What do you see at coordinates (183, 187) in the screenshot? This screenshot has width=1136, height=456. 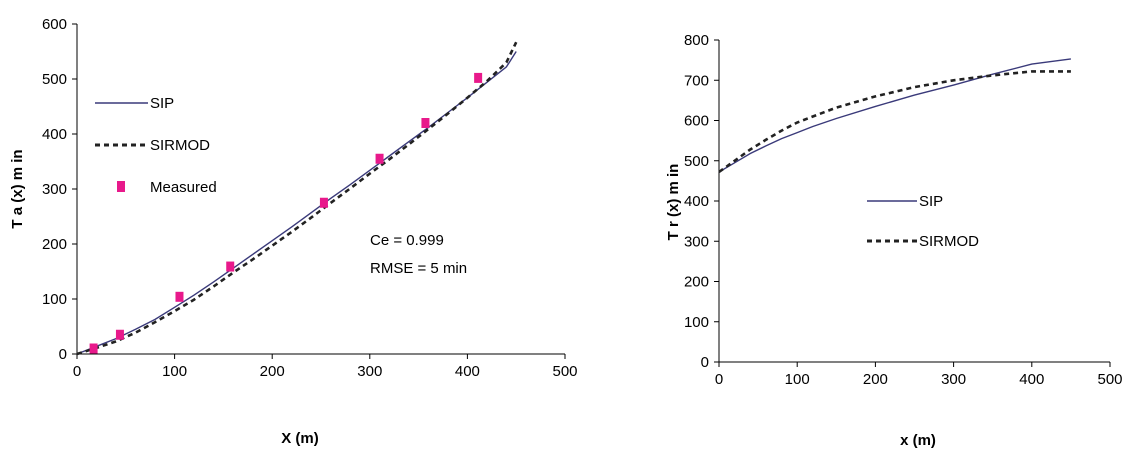 I see `legend-label-measured: Measured` at bounding box center [183, 187].